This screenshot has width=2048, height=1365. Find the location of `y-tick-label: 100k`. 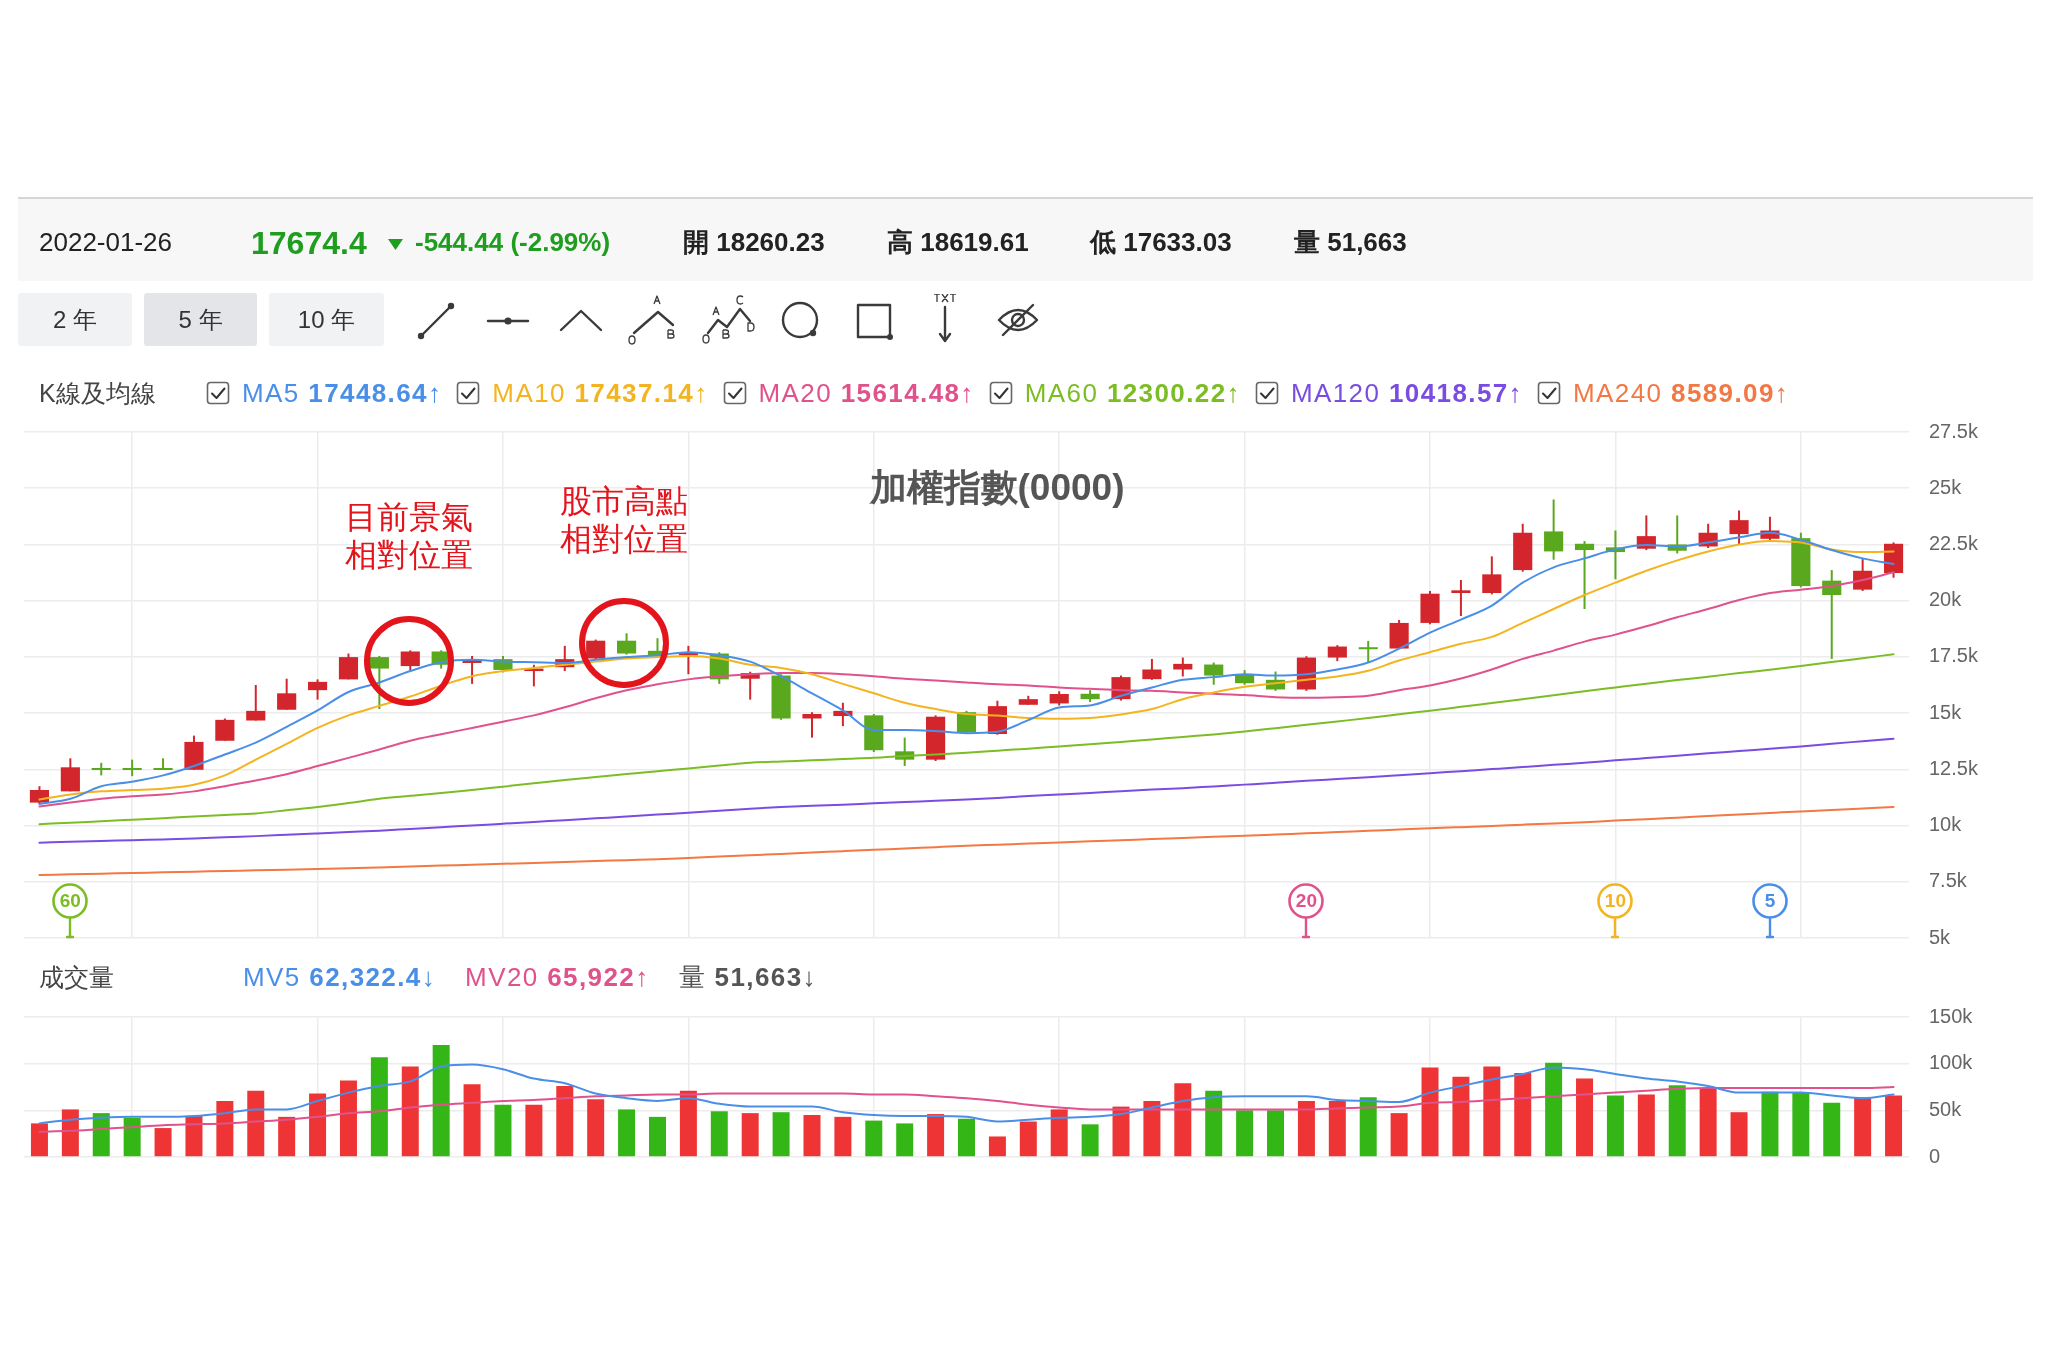

y-tick-label: 100k is located at coordinates (1951, 1062).